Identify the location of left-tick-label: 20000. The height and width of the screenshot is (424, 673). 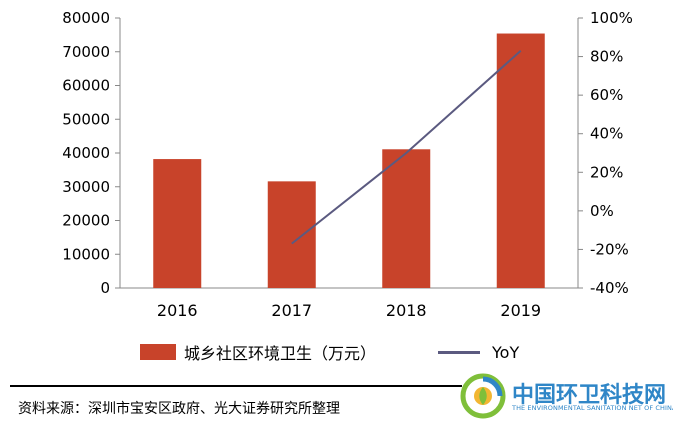
(86, 221).